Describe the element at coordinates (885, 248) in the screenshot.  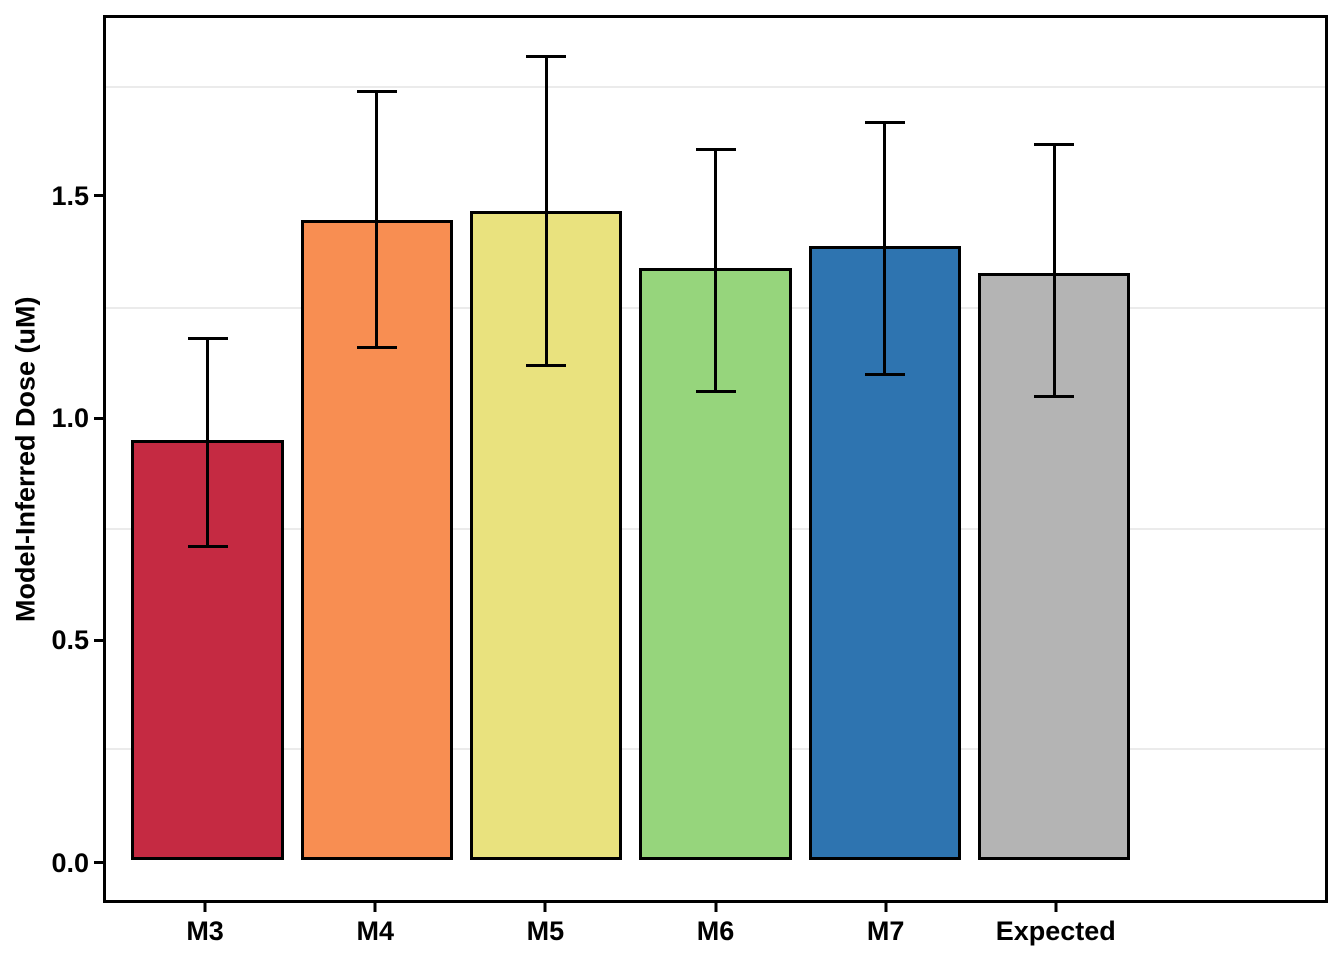
I see `errorbar-M7` at that location.